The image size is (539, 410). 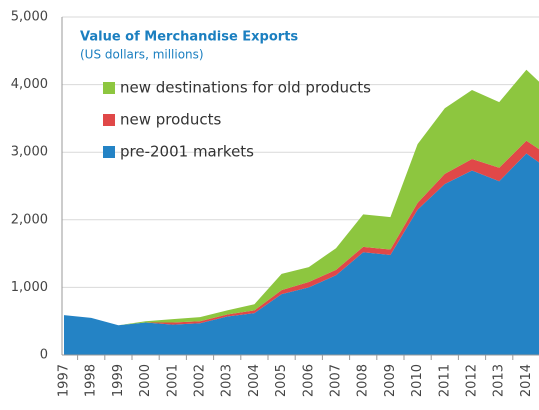 I want to click on y-tick-label: 4,000, so click(x=29, y=84).